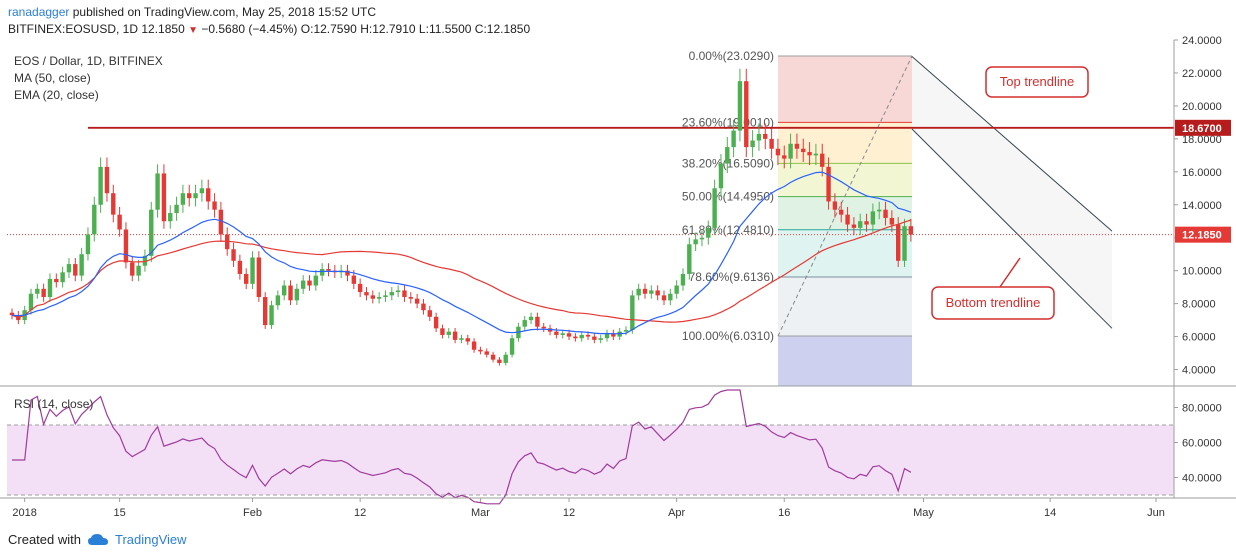  What do you see at coordinates (728, 336) in the screenshot?
I see `fib-level-label: 100.00%(6.0310)` at bounding box center [728, 336].